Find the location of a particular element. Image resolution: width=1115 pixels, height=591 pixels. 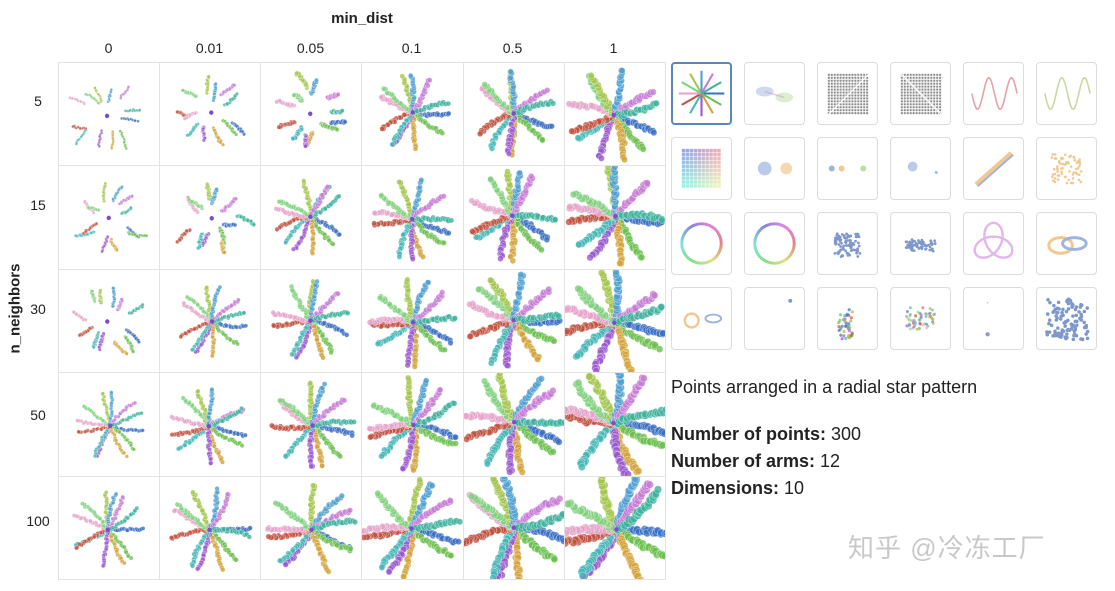

points-label: Number of points: is located at coordinates (748, 434).